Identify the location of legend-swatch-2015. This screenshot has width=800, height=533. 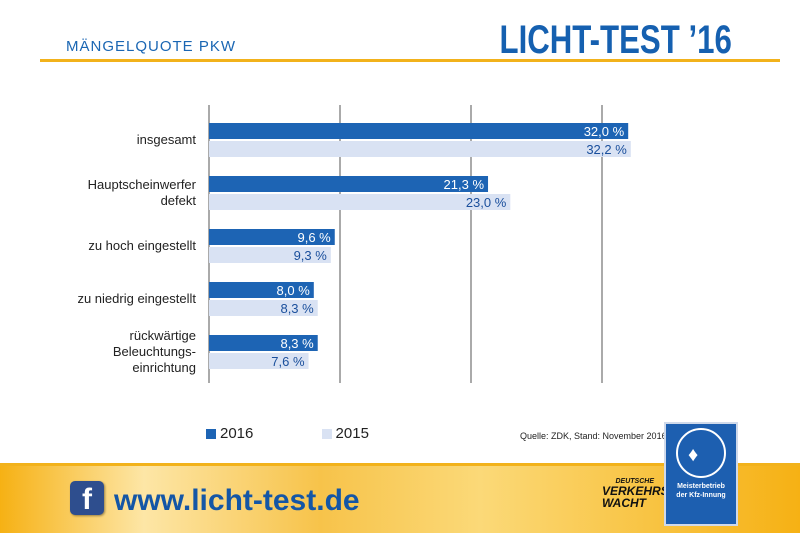
(326, 433).